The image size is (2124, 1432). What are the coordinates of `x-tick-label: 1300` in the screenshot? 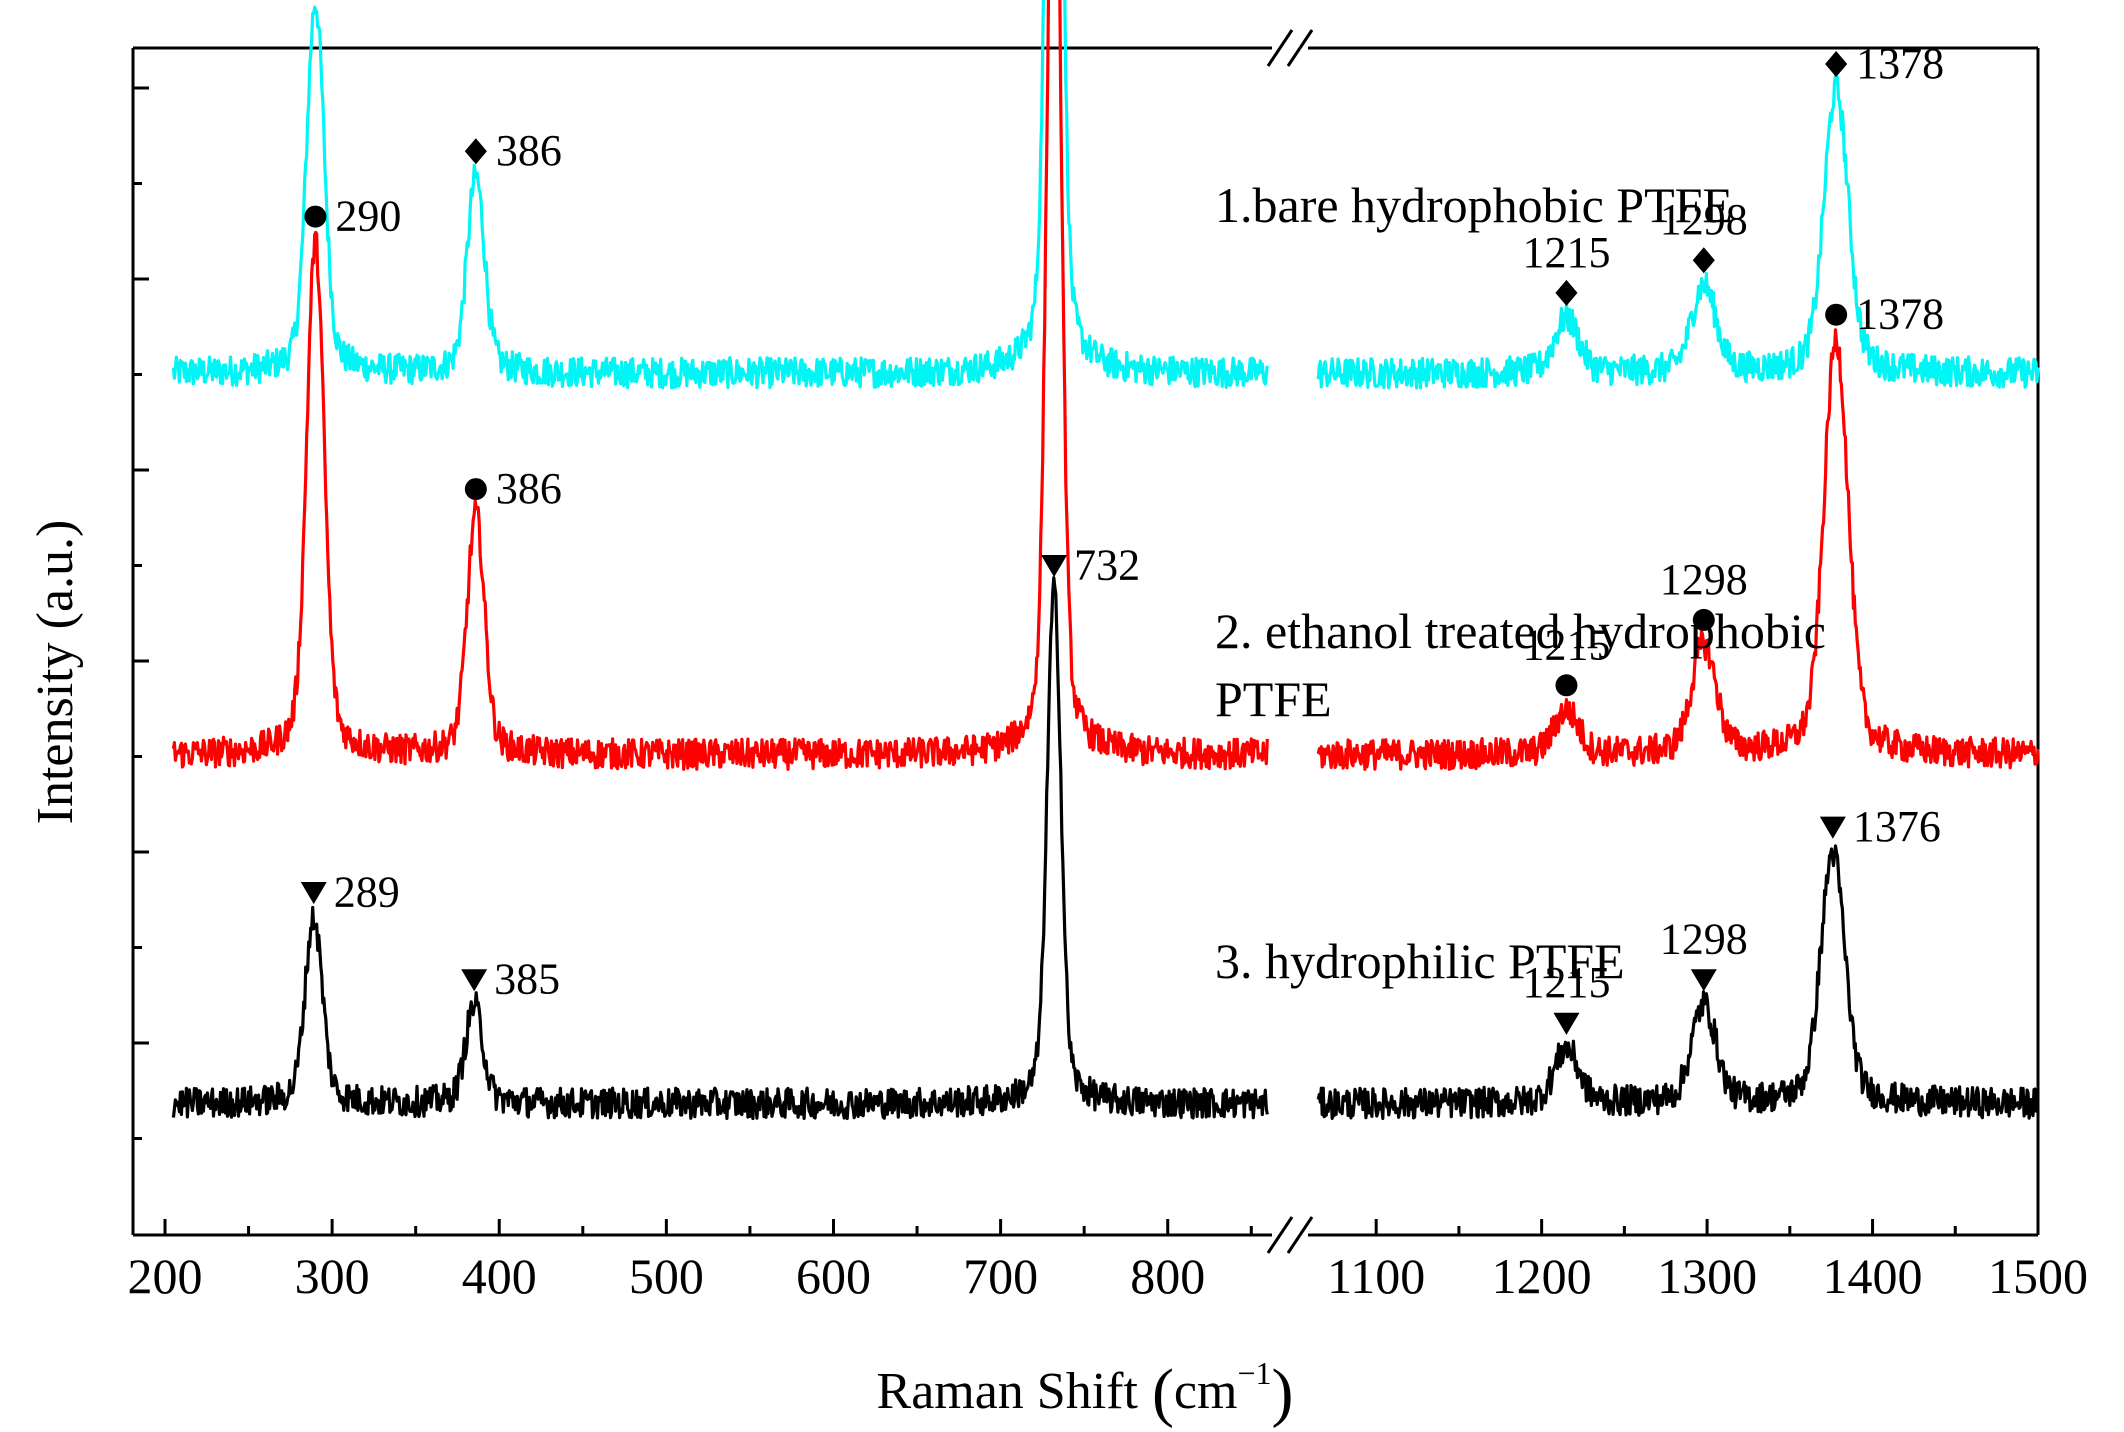 It's located at (1707, 1276).